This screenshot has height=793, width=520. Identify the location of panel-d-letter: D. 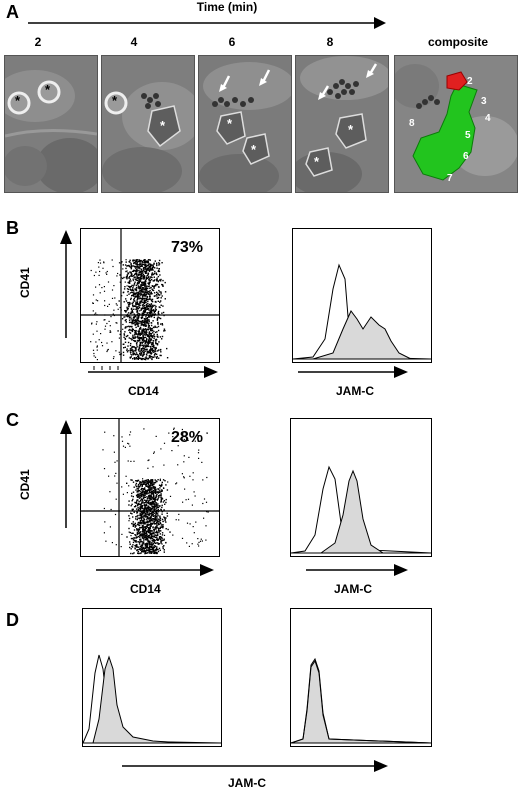
(12, 620).